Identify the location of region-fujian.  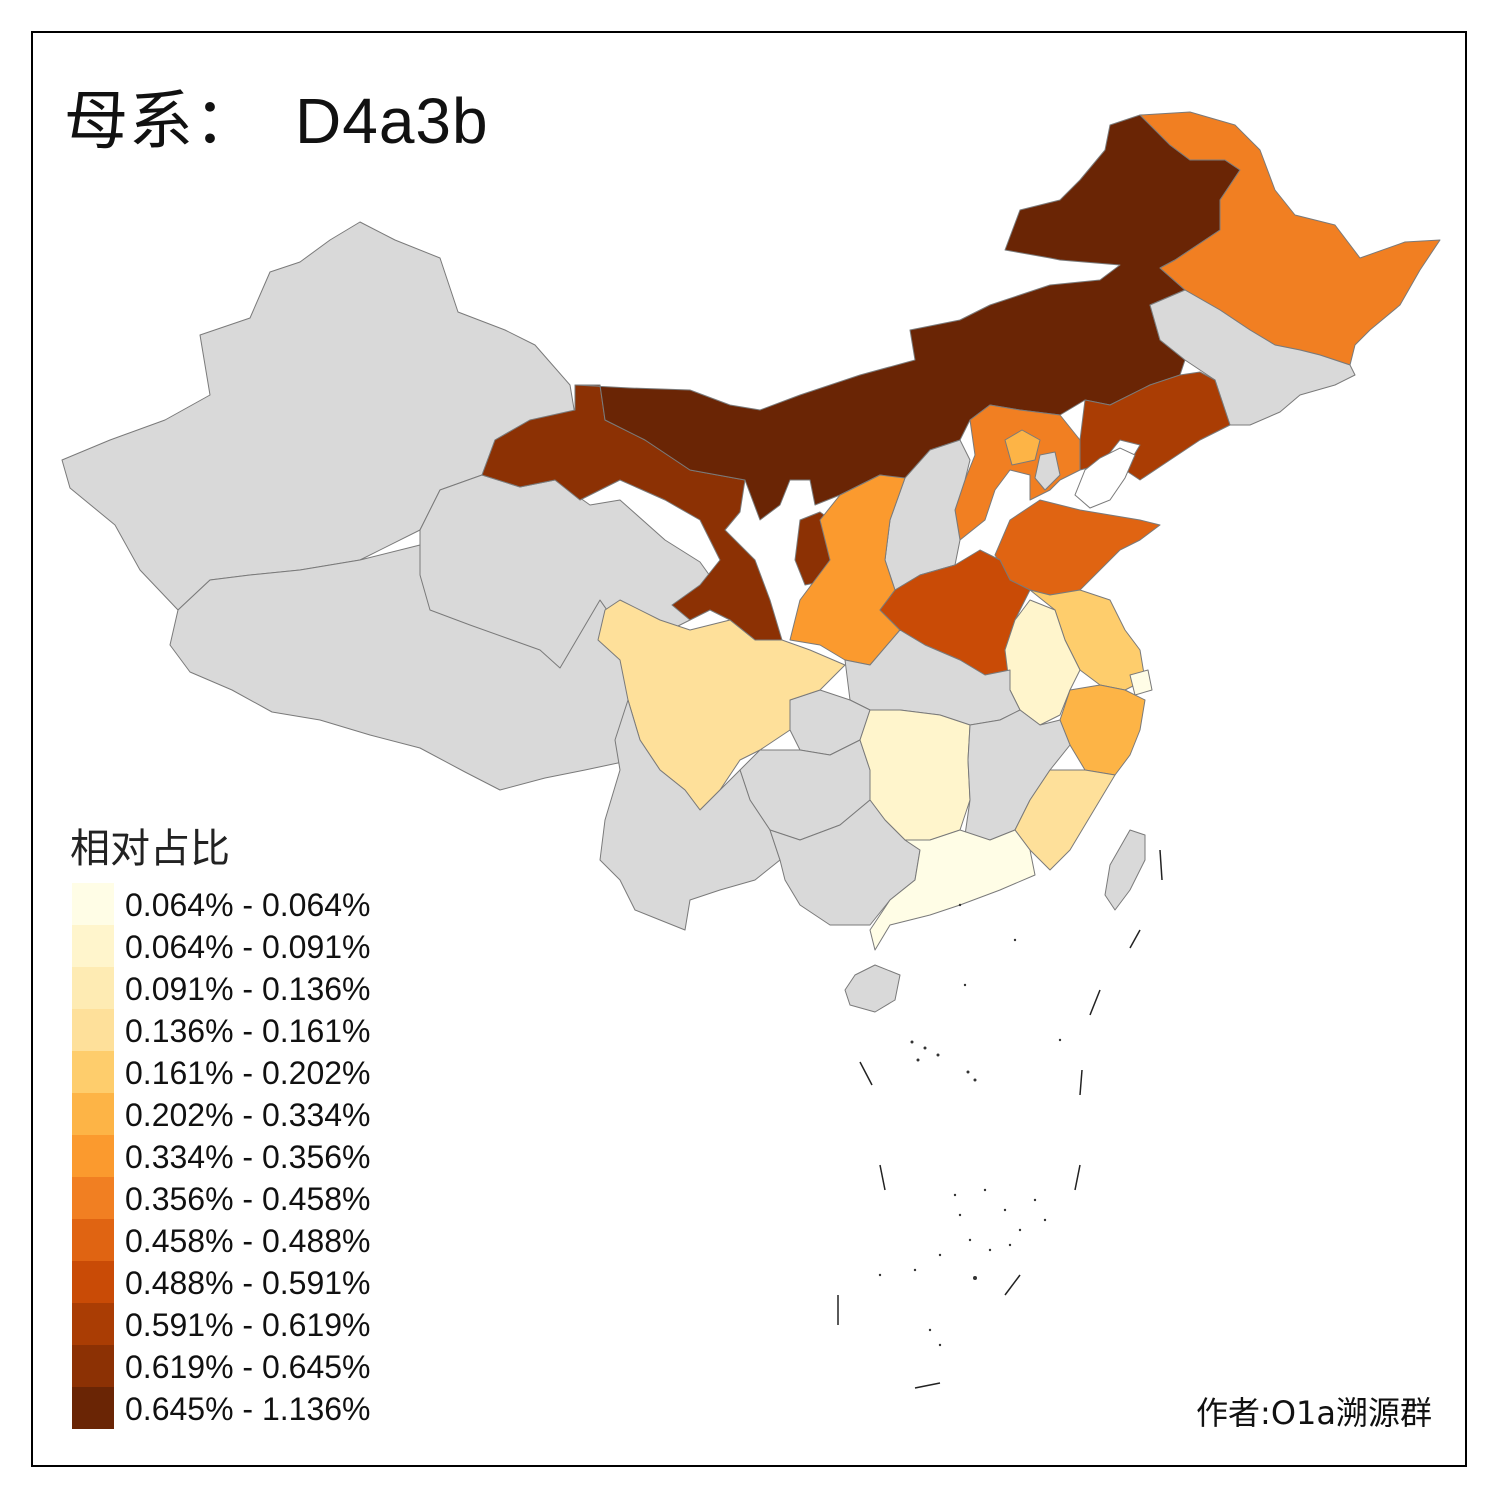
(1065, 820).